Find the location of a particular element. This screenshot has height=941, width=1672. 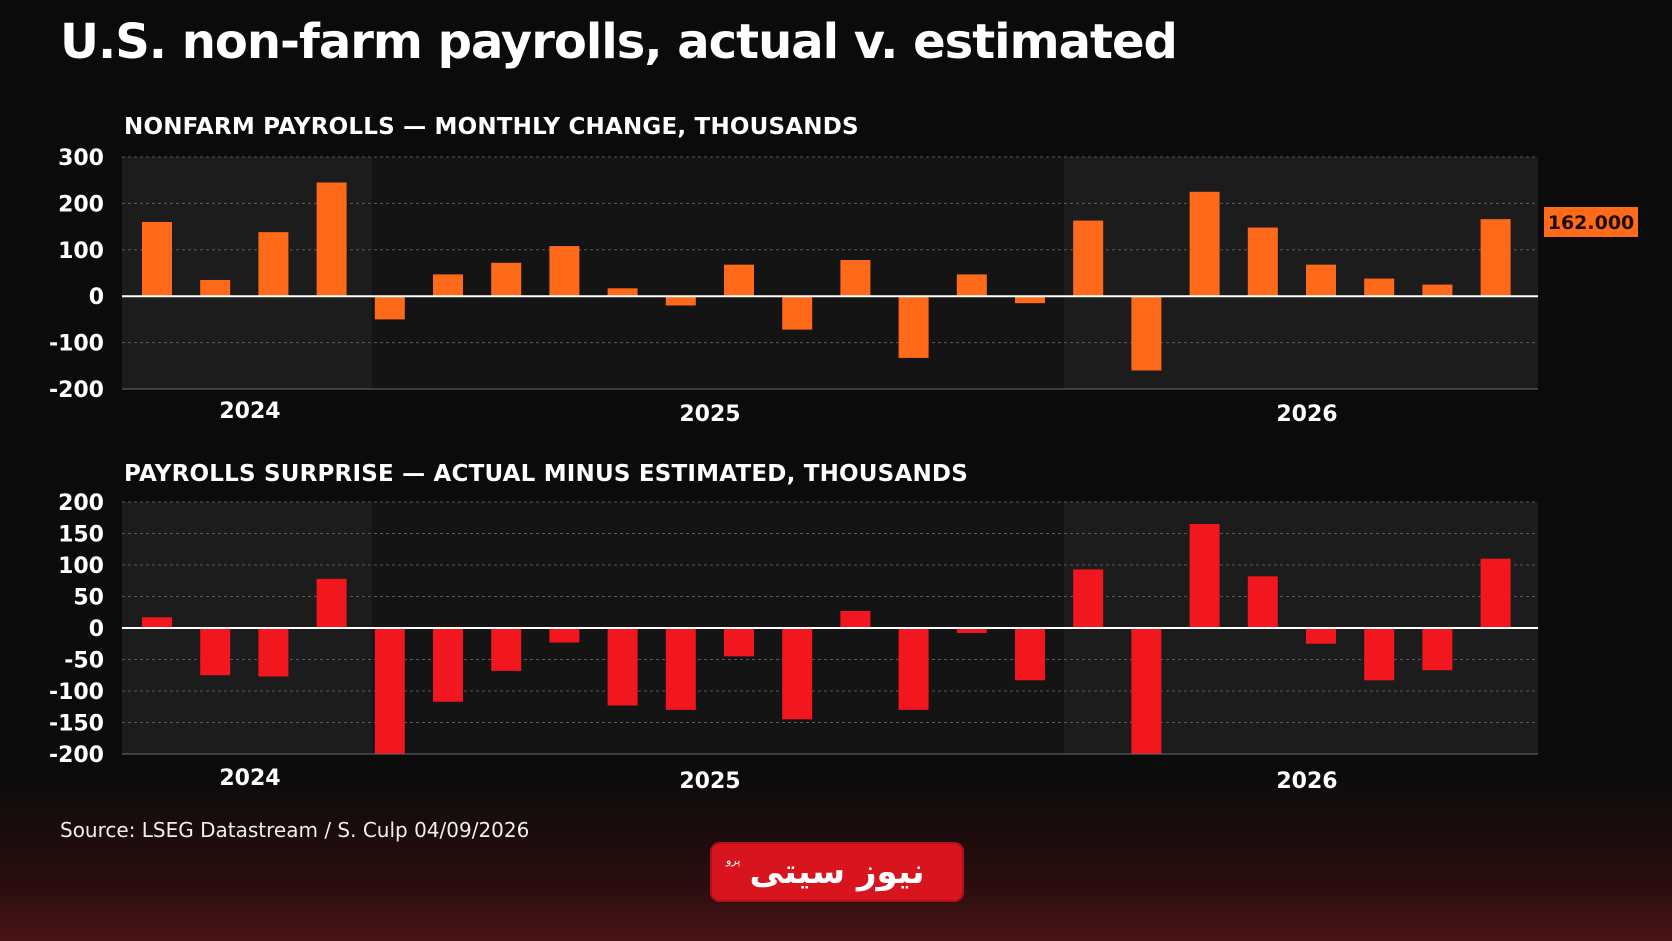

y-tick-label: 50 is located at coordinates (88, 598).